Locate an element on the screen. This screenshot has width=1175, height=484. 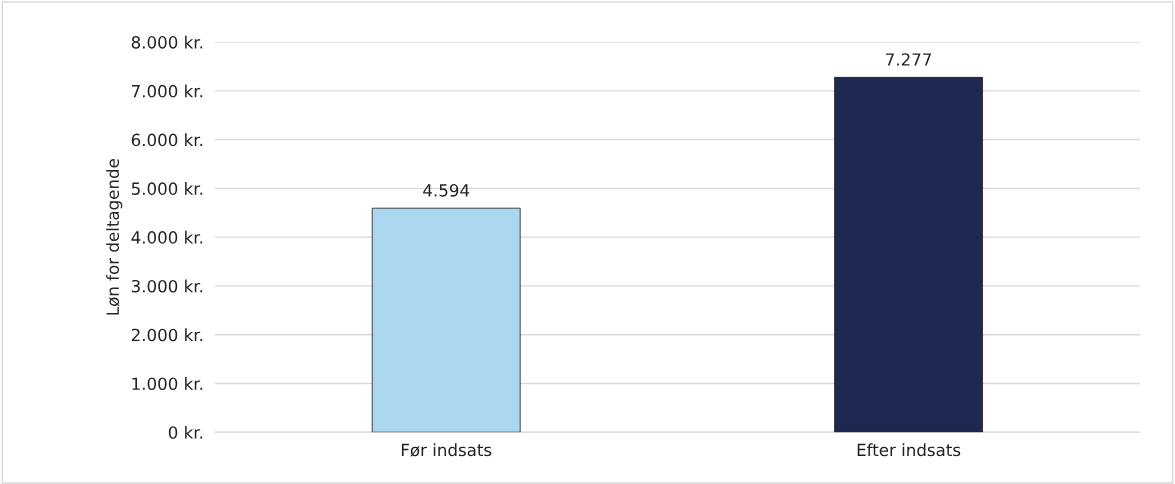
y-tick-label: 2.000 kr. is located at coordinates (167, 335).